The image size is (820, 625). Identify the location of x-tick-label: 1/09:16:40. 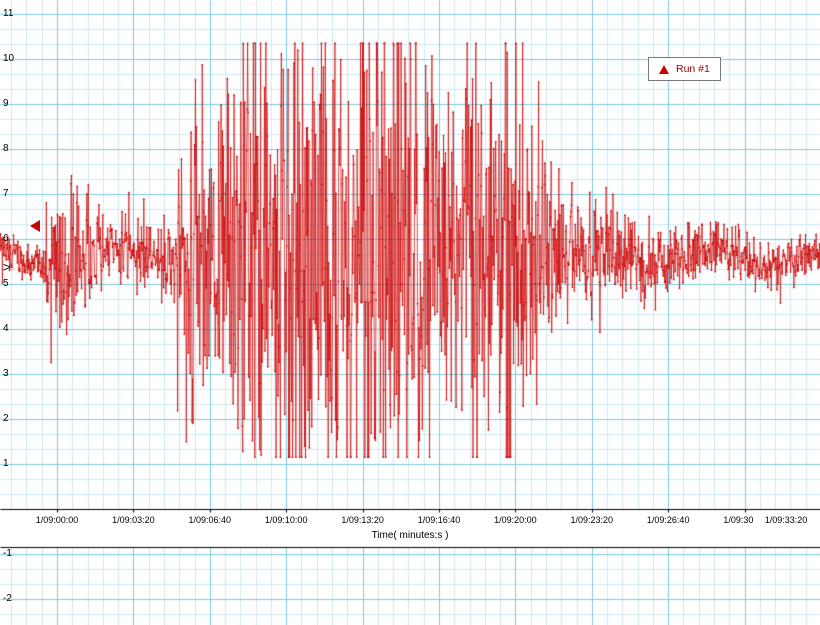
(439, 520).